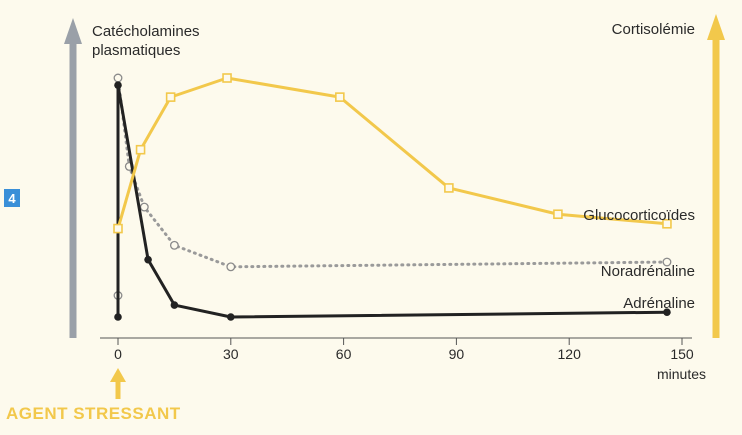  Describe the element at coordinates (639, 215) in the screenshot. I see `series-label-glucocorticoides: Glucocorticoïdes` at that location.